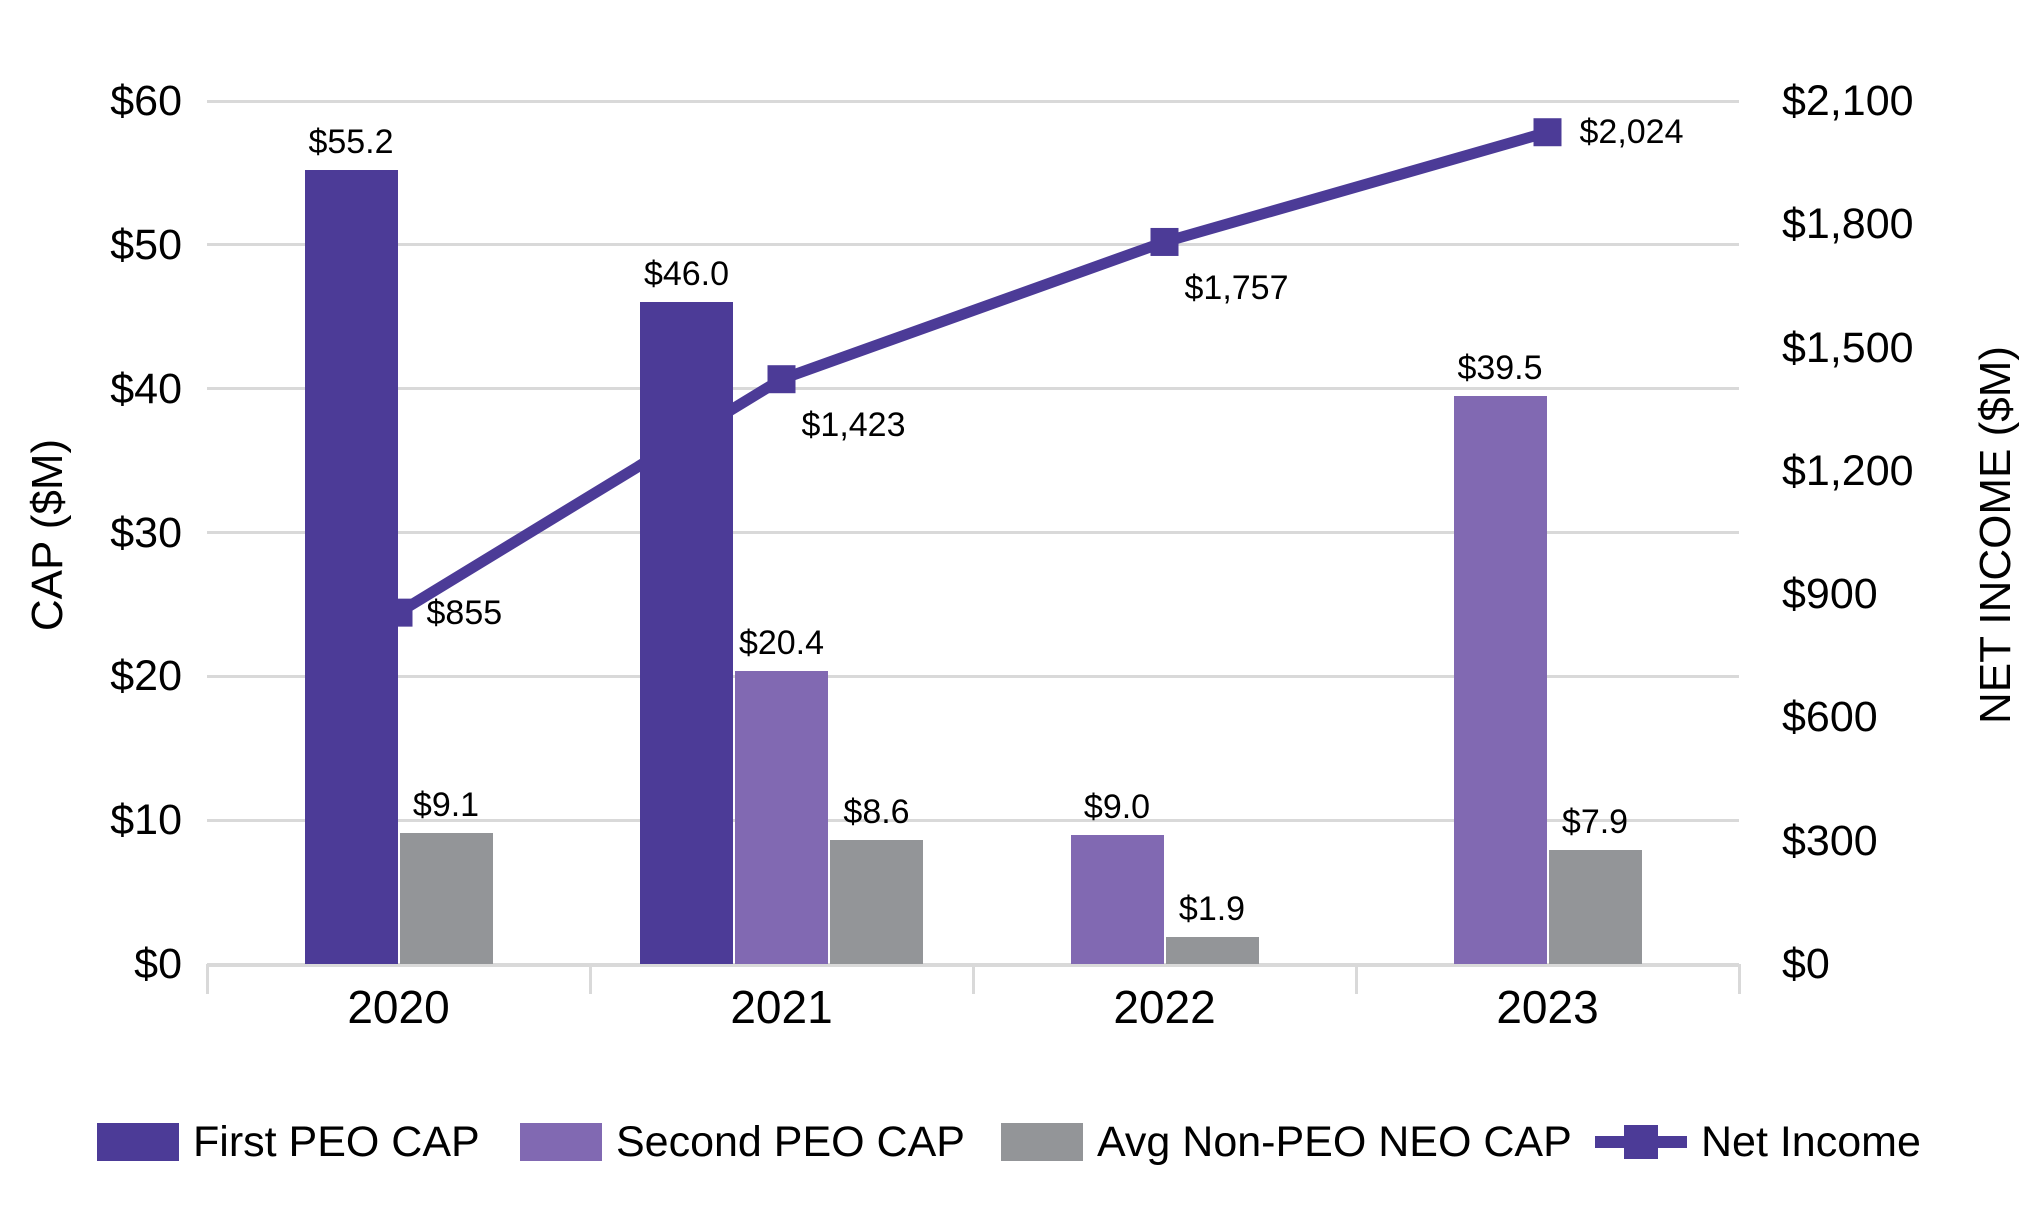 The image size is (2020, 1223). What do you see at coordinates (1631, 132) in the screenshot?
I see `net-income-value-label: $2,024` at bounding box center [1631, 132].